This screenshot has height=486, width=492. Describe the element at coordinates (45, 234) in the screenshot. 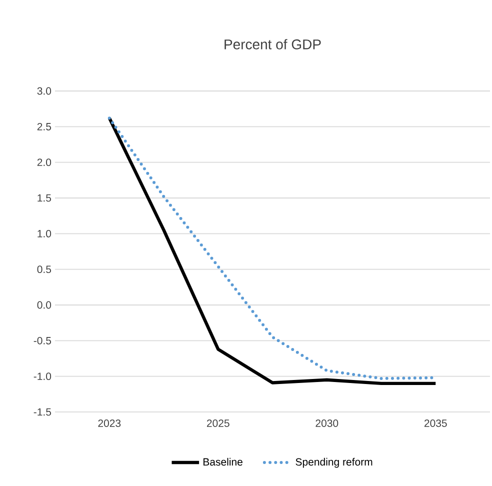

I see `y-tick-label: 1.0` at that location.